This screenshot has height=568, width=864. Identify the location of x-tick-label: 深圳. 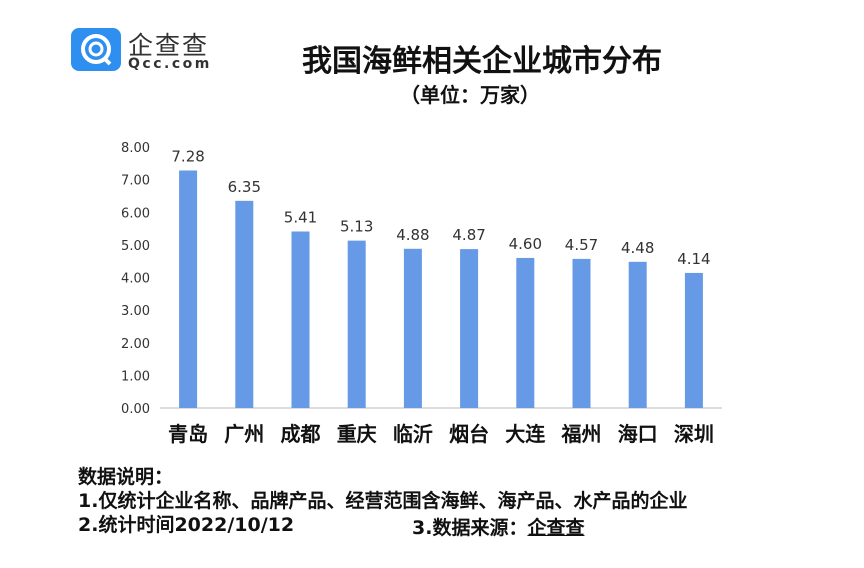
(694, 434).